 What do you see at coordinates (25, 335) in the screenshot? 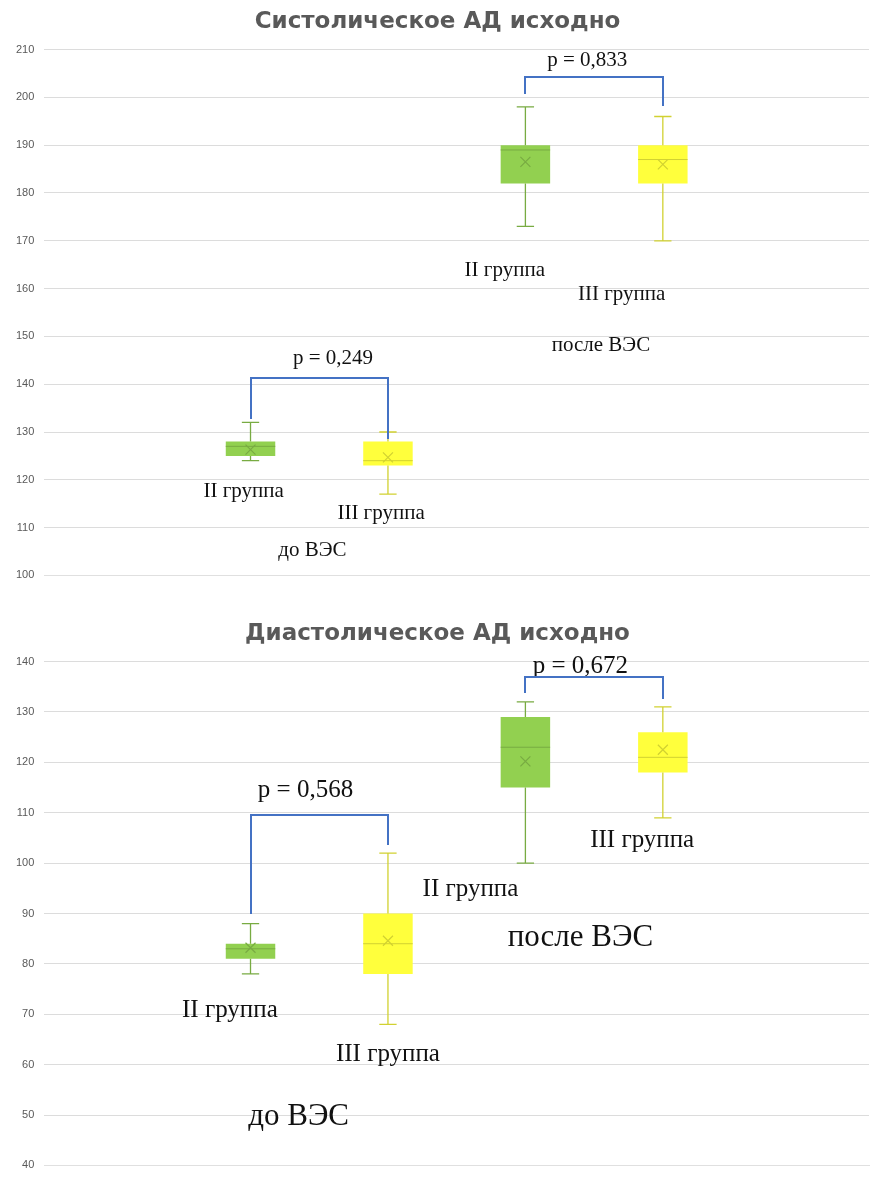
I see `y-tick-label: 150` at bounding box center [25, 335].